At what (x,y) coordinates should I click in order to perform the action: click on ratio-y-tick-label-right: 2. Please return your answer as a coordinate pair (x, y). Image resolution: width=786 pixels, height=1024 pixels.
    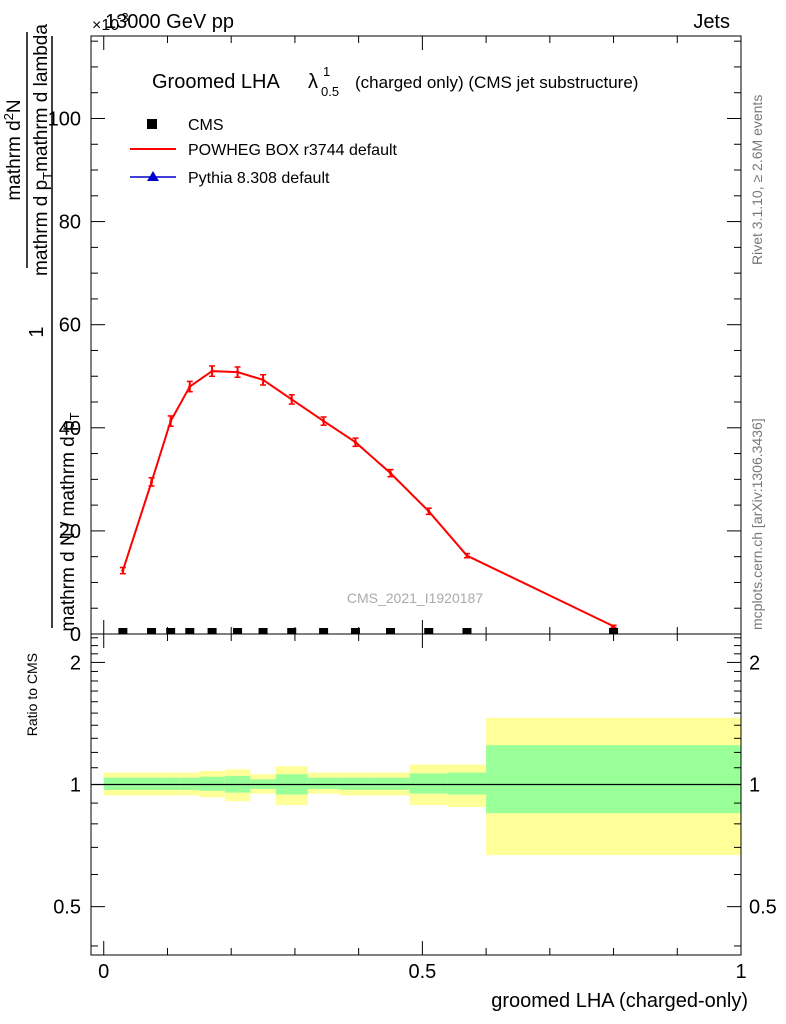
    Looking at the image, I should click on (754, 663).